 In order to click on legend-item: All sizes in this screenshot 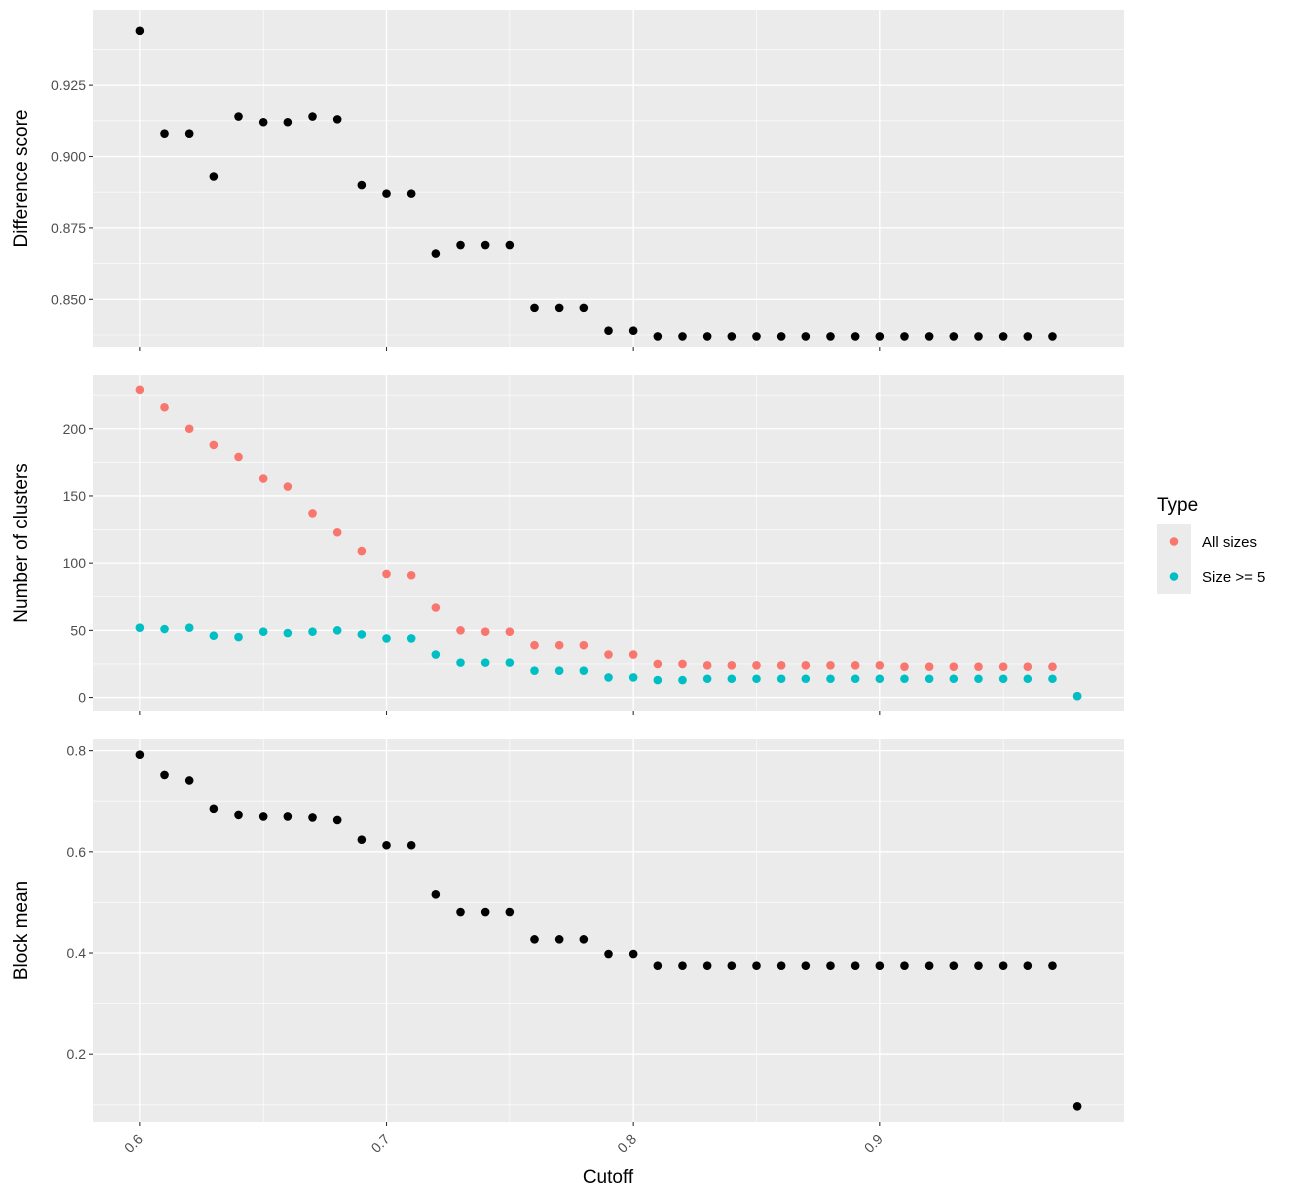, I will do `click(1207, 541)`.